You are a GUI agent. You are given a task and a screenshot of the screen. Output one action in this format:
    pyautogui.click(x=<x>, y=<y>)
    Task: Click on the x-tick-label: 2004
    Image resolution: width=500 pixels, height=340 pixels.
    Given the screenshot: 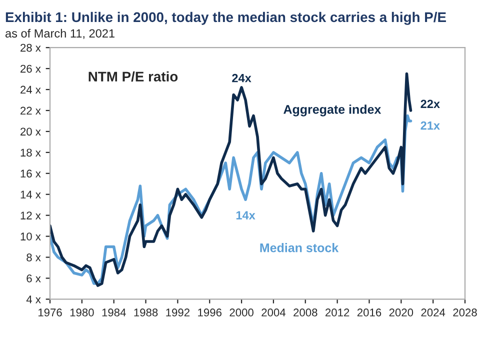 What is the action you would take?
    pyautogui.click(x=274, y=312)
    